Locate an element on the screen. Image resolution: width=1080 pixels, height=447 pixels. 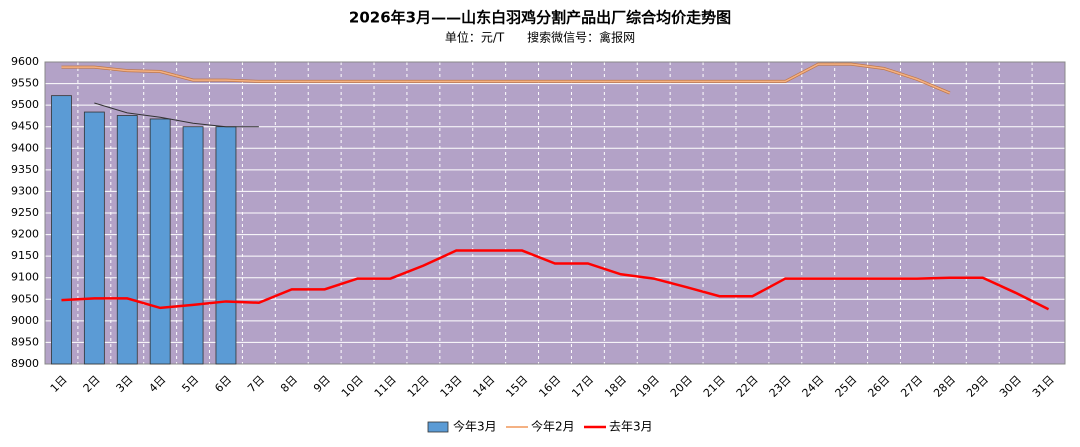
legend-label: 去年3月 is located at coordinates (631, 427).